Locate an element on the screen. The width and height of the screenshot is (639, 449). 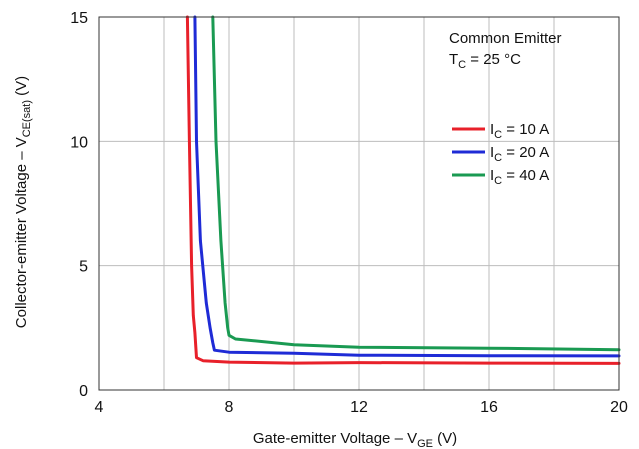
annotation-common-emitter: Common Emitter is located at coordinates (505, 38).